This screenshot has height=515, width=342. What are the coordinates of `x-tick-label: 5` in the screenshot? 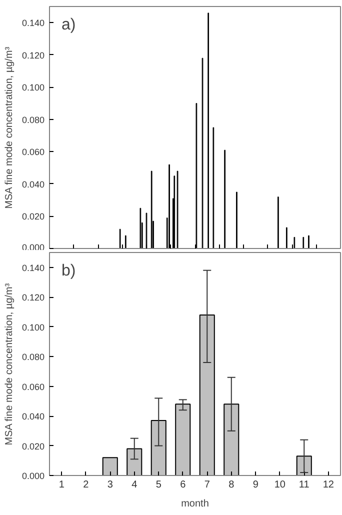 It's located at (159, 485).